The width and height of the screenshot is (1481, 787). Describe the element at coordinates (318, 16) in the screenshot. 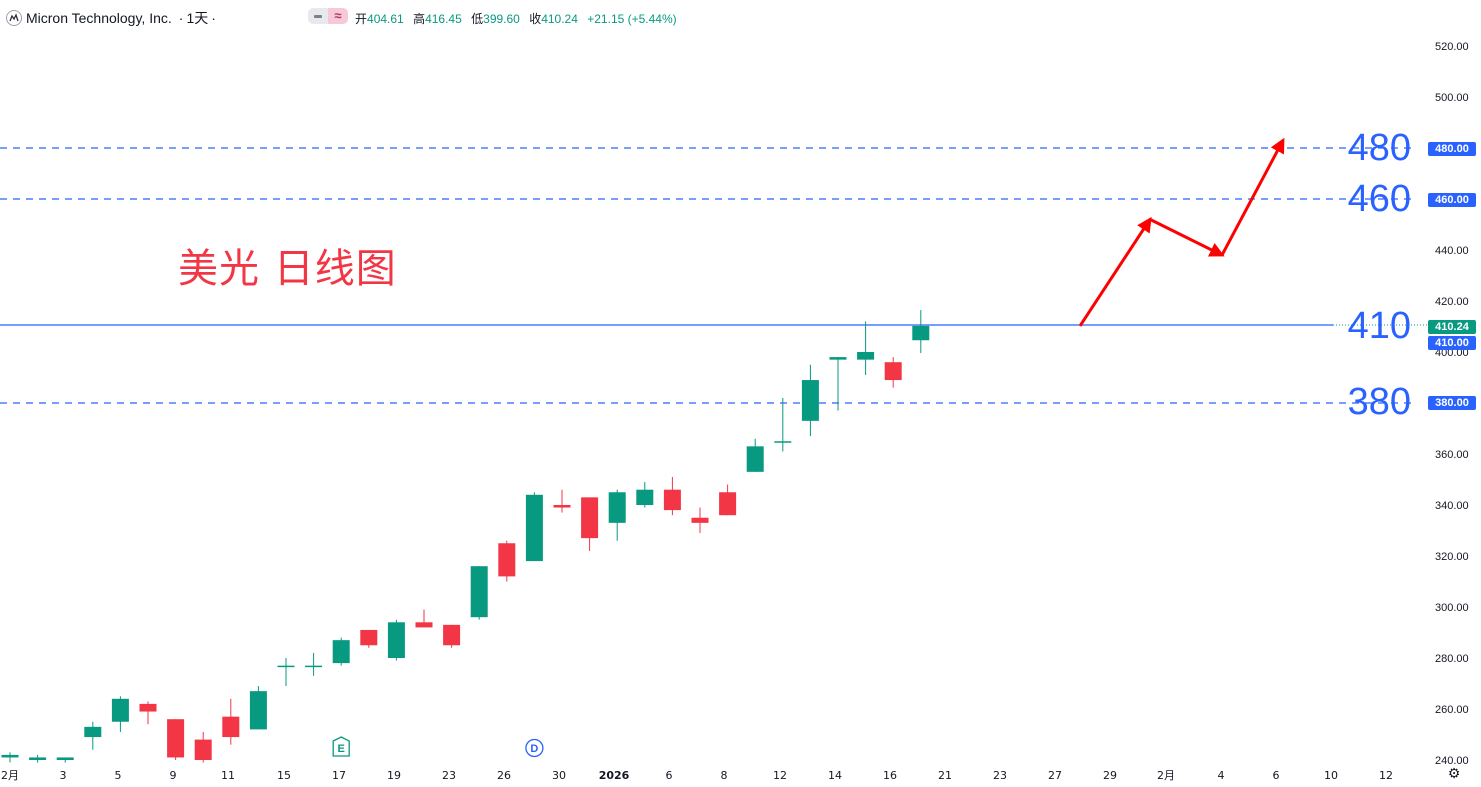

I see `collapse-icon` at that location.